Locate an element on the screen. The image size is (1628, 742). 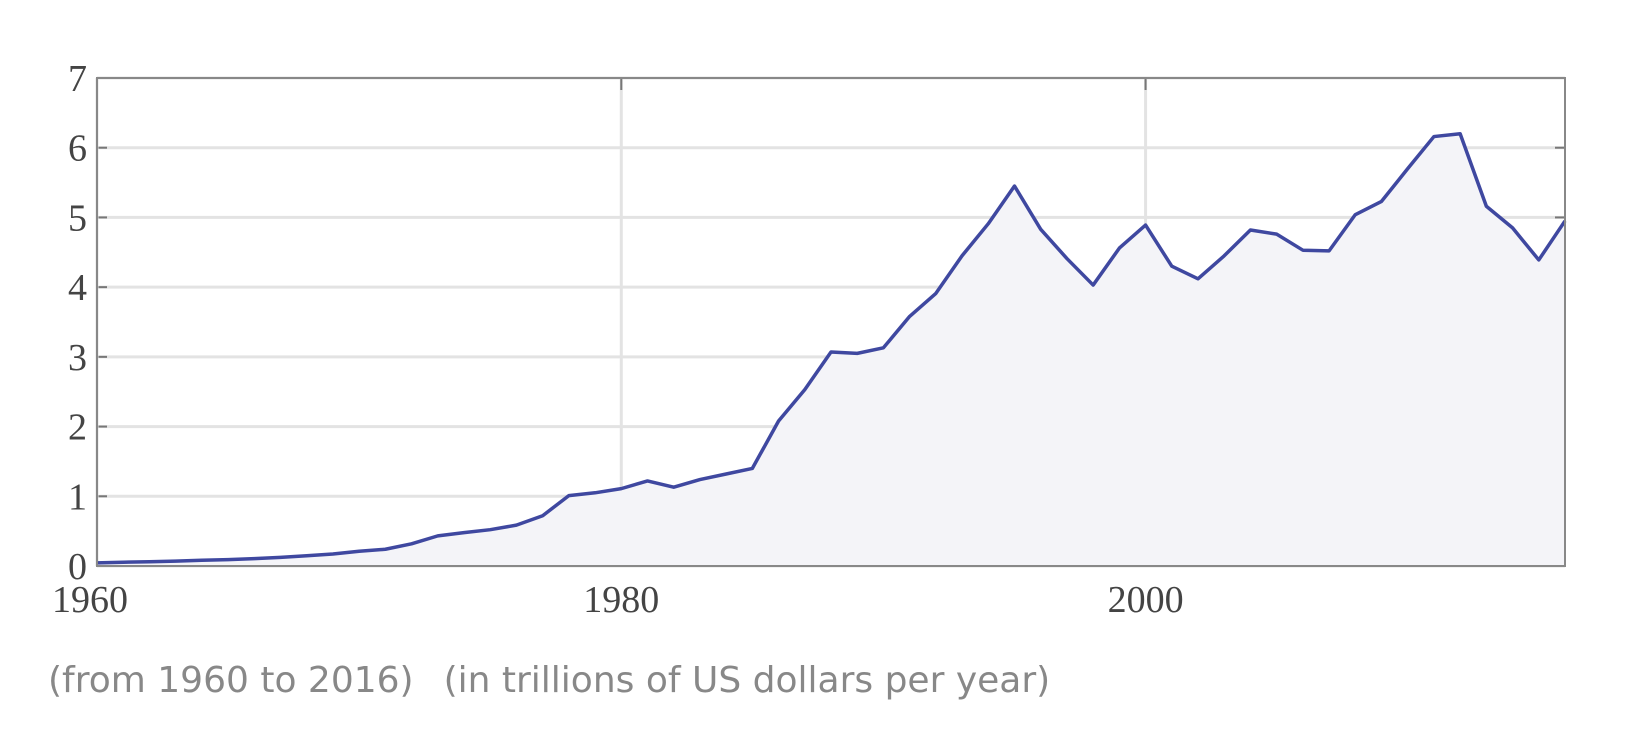
y-tick-label: 2 is located at coordinates (77, 428).